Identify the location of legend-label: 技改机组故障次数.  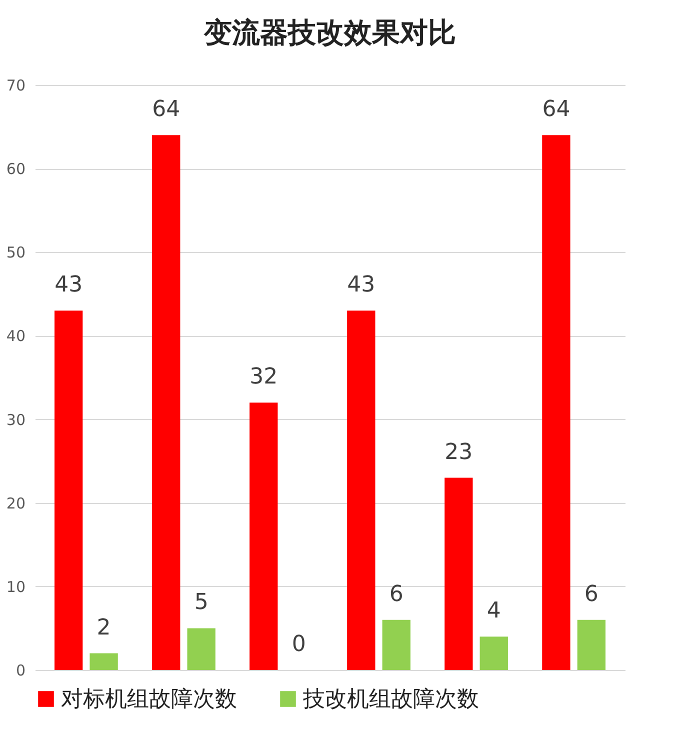
(390, 699).